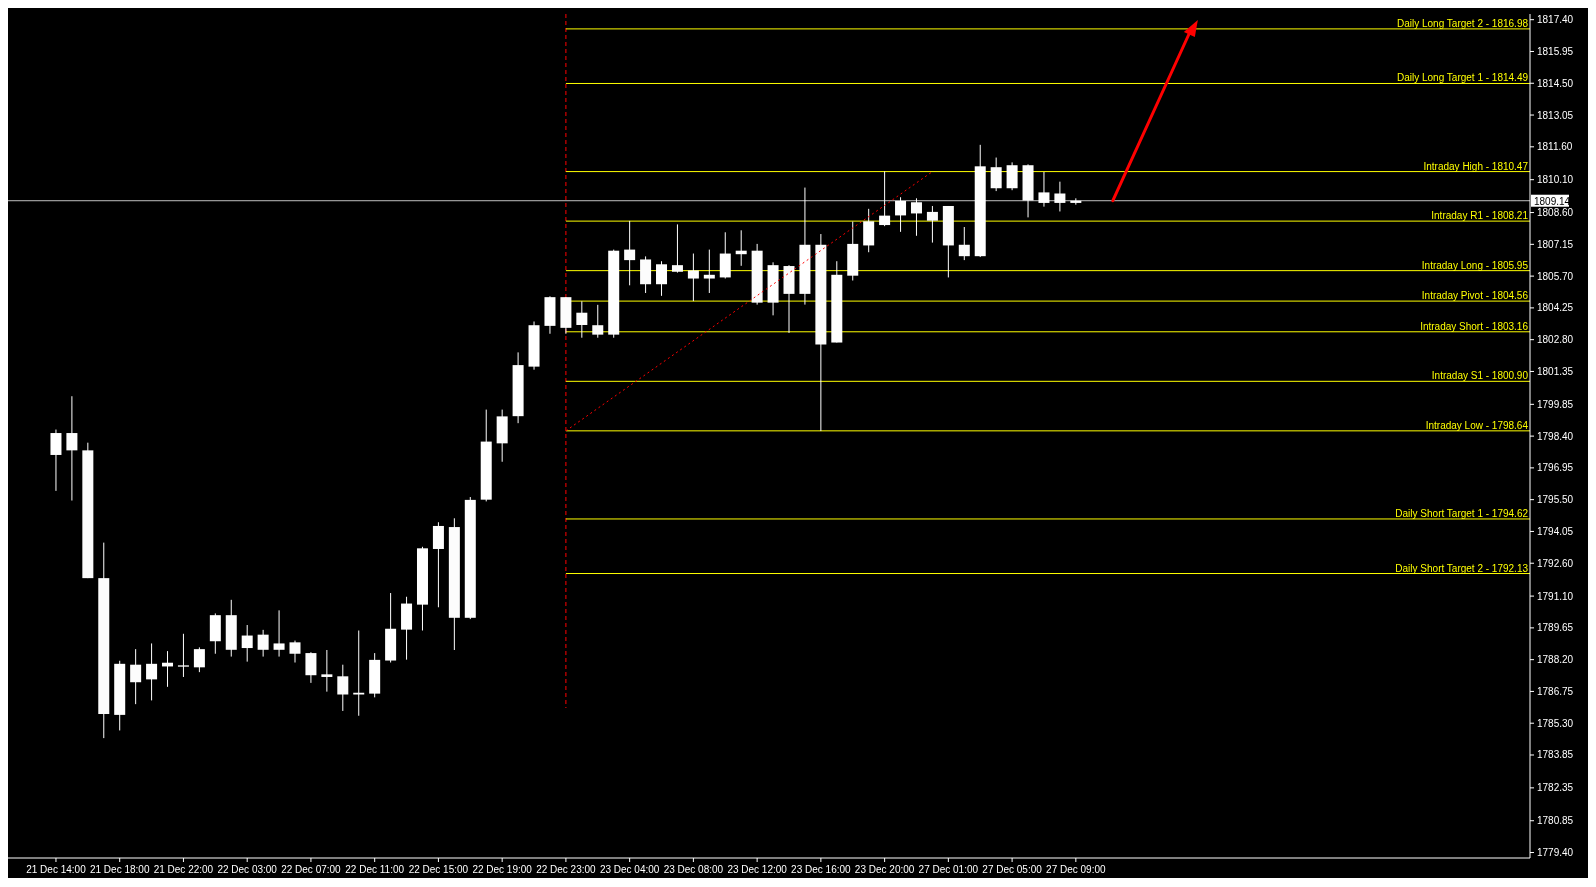 The image size is (1596, 887). I want to click on y-tick-label: 1808.60, so click(1555, 213).